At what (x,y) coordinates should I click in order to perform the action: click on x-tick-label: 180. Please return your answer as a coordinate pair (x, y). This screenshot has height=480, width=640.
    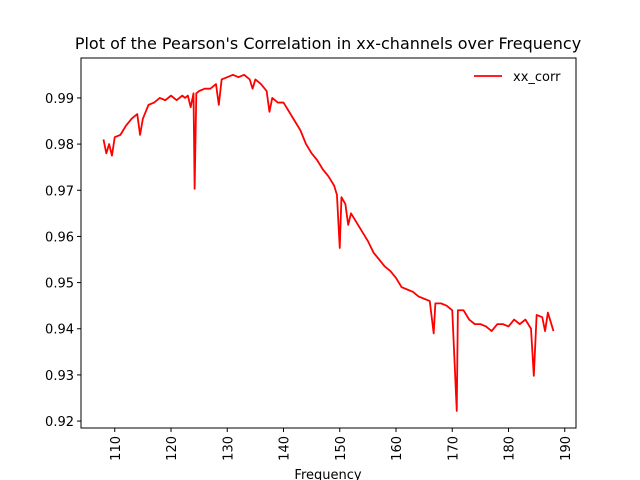
    Looking at the image, I should click on (510, 448).